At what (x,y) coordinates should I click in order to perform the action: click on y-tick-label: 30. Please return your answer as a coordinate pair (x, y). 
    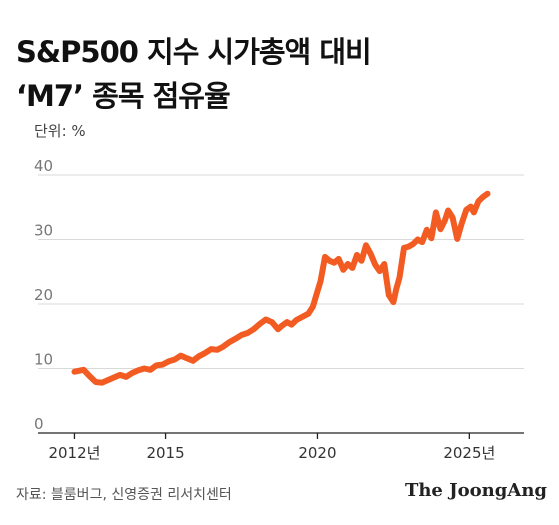
    Looking at the image, I should click on (43, 231).